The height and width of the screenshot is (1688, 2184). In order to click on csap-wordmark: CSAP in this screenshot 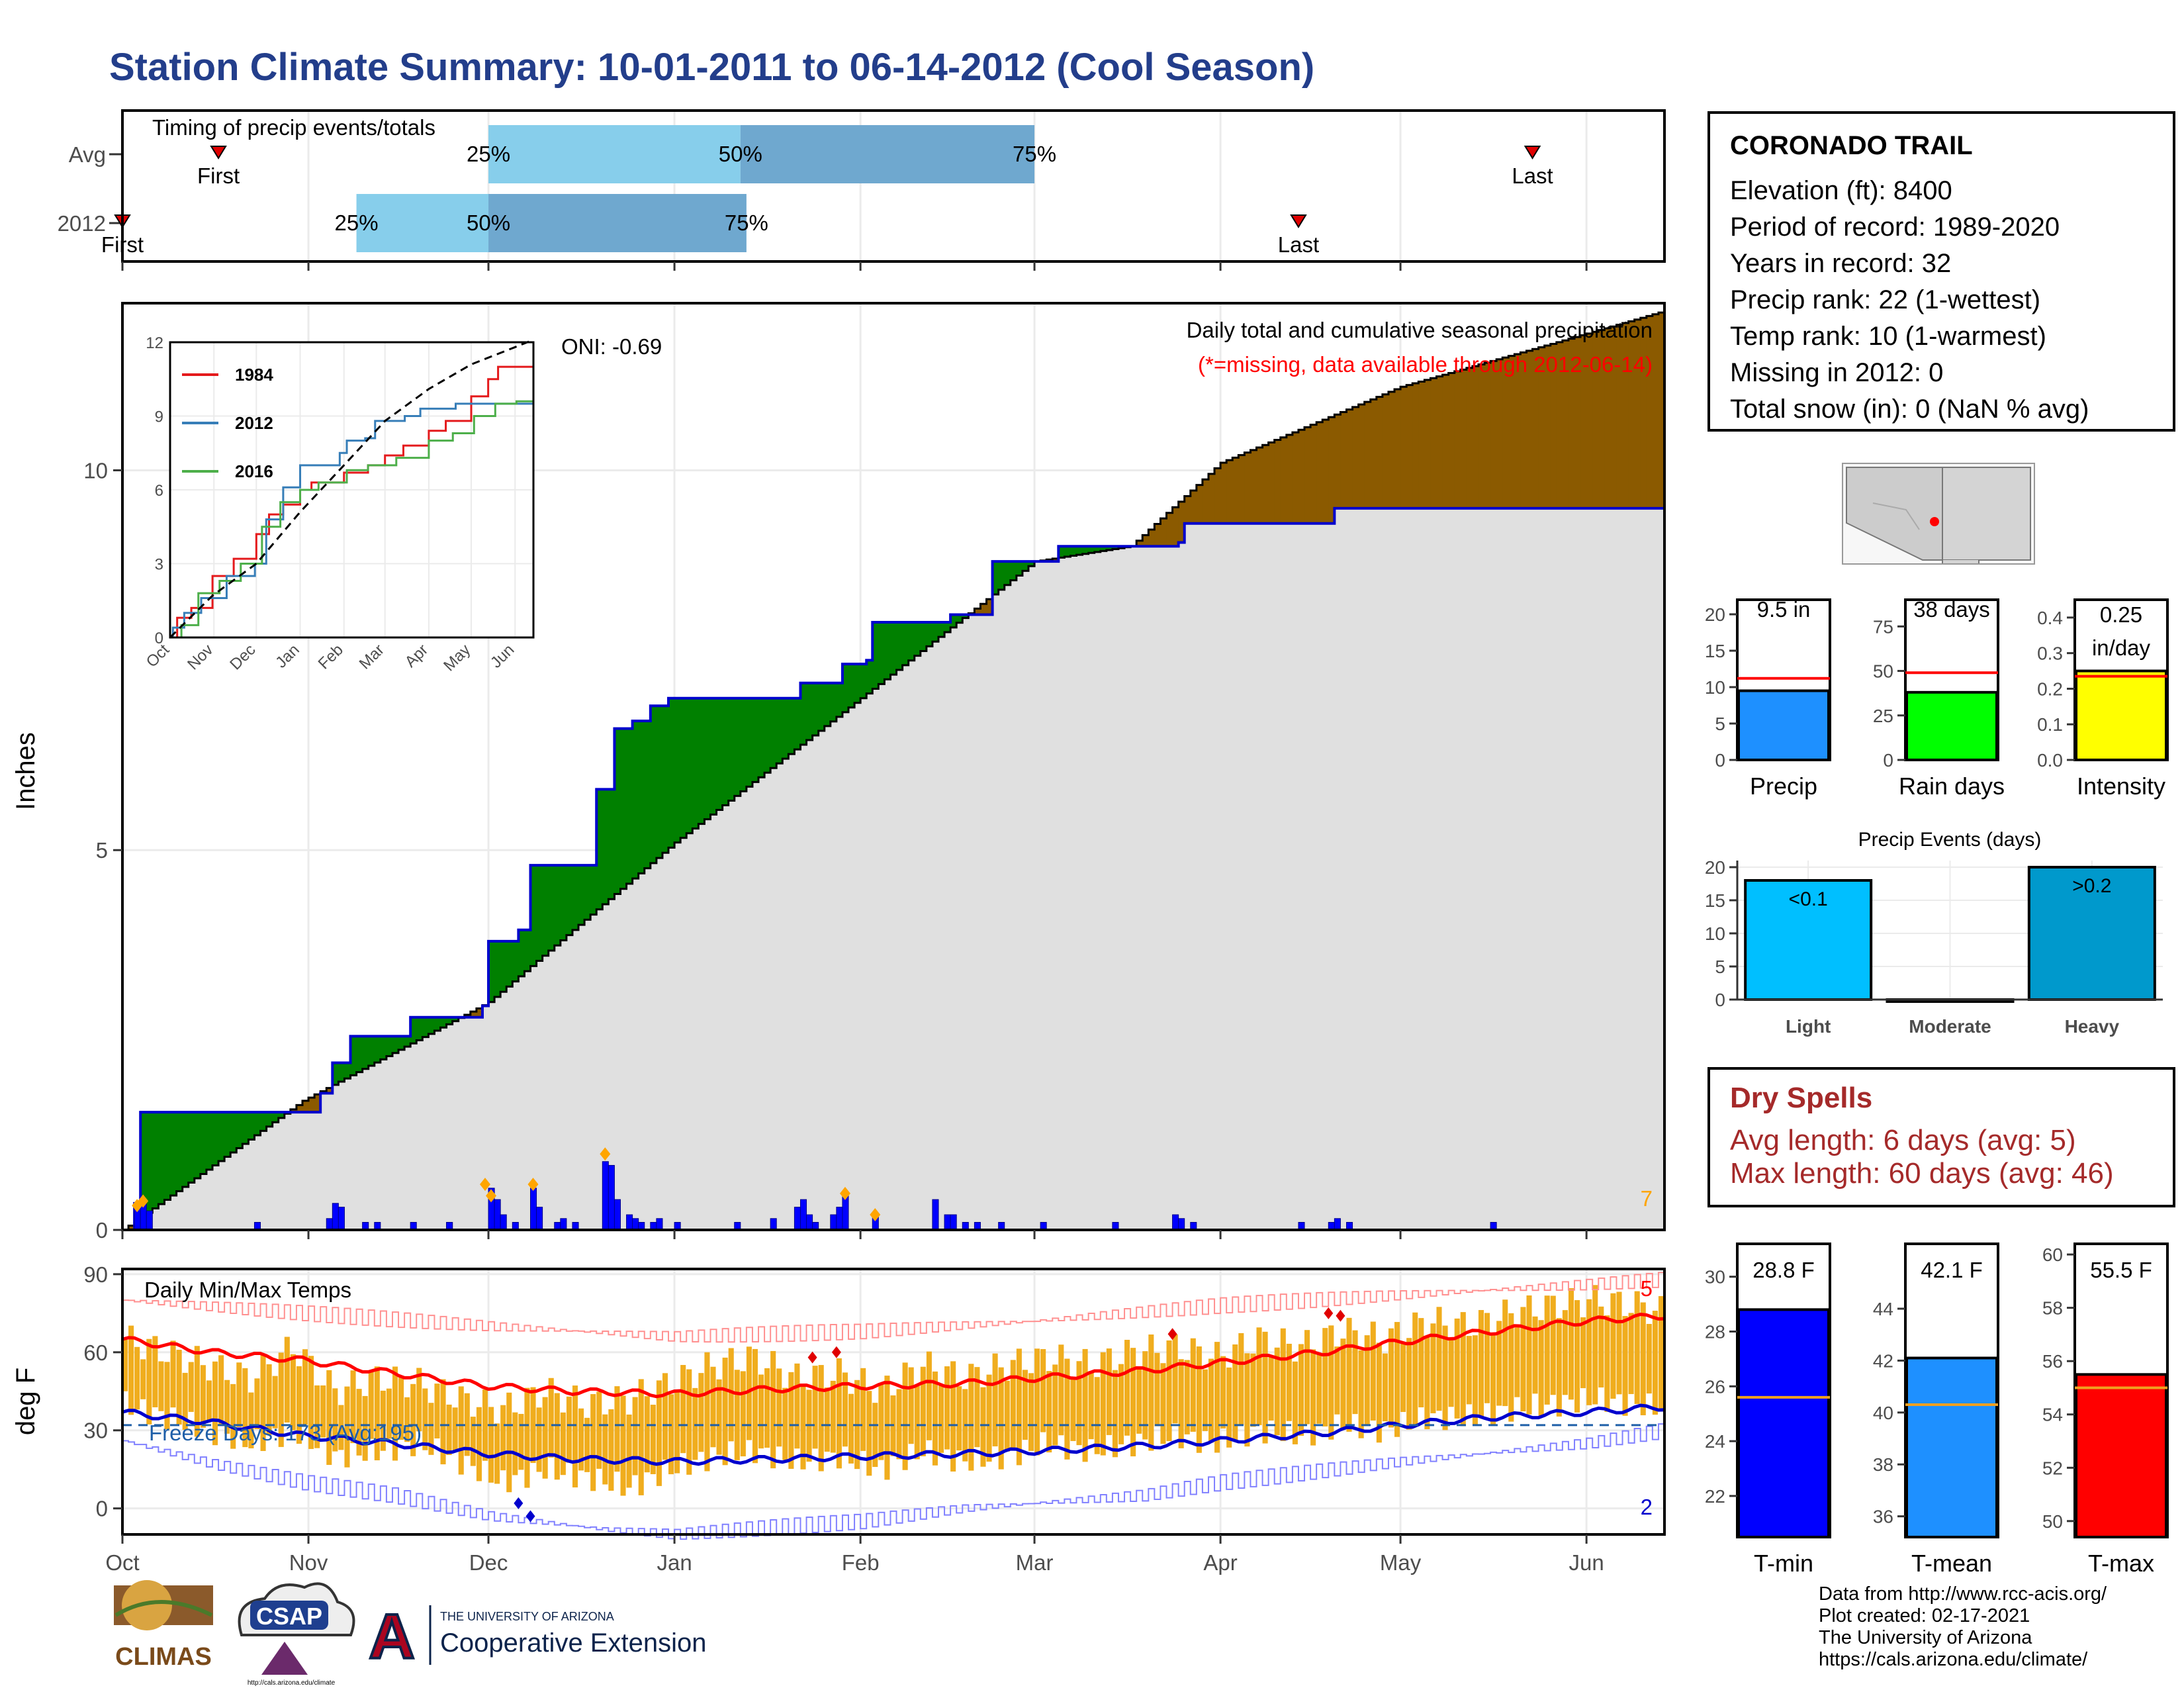, I will do `click(289, 1616)`.